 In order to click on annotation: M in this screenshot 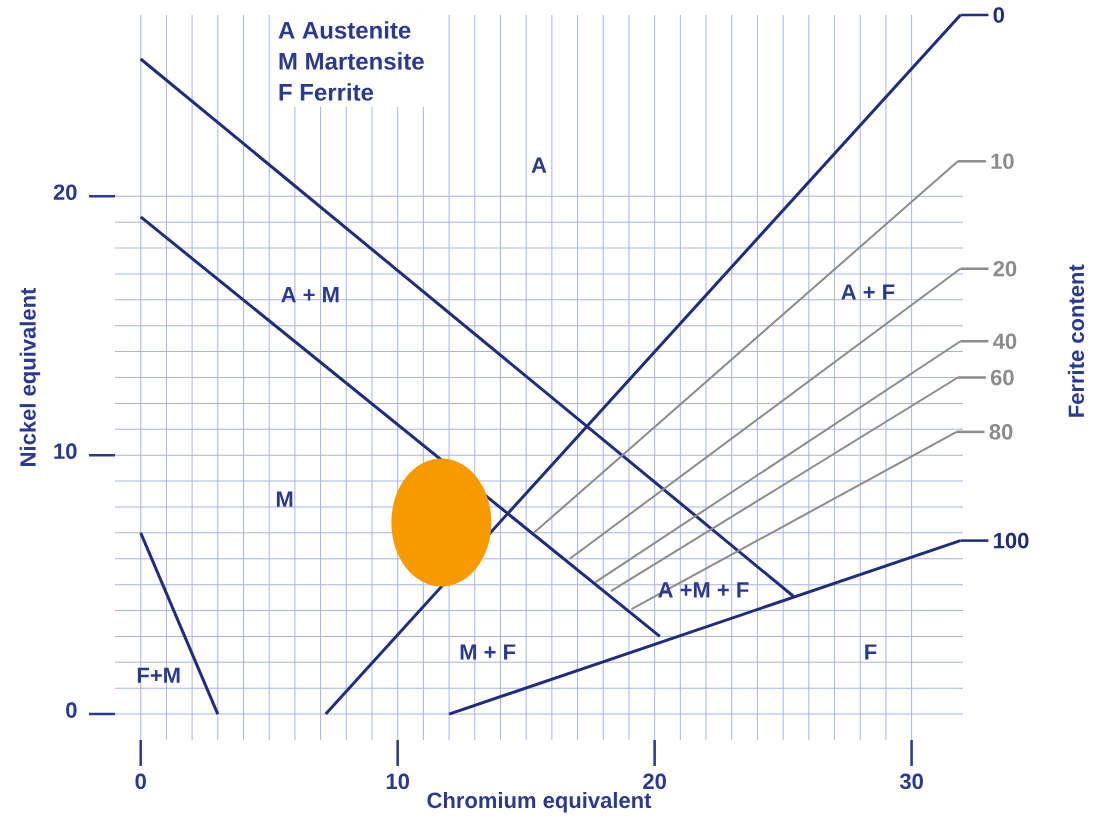, I will do `click(284, 499)`.